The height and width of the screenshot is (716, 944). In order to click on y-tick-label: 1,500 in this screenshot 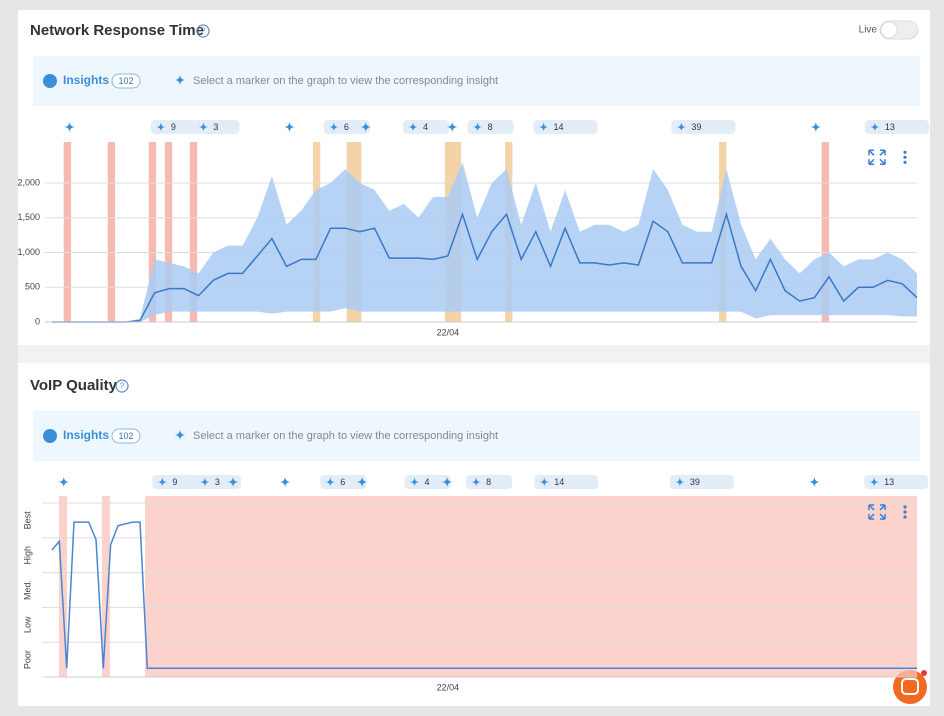, I will do `click(28, 217)`.